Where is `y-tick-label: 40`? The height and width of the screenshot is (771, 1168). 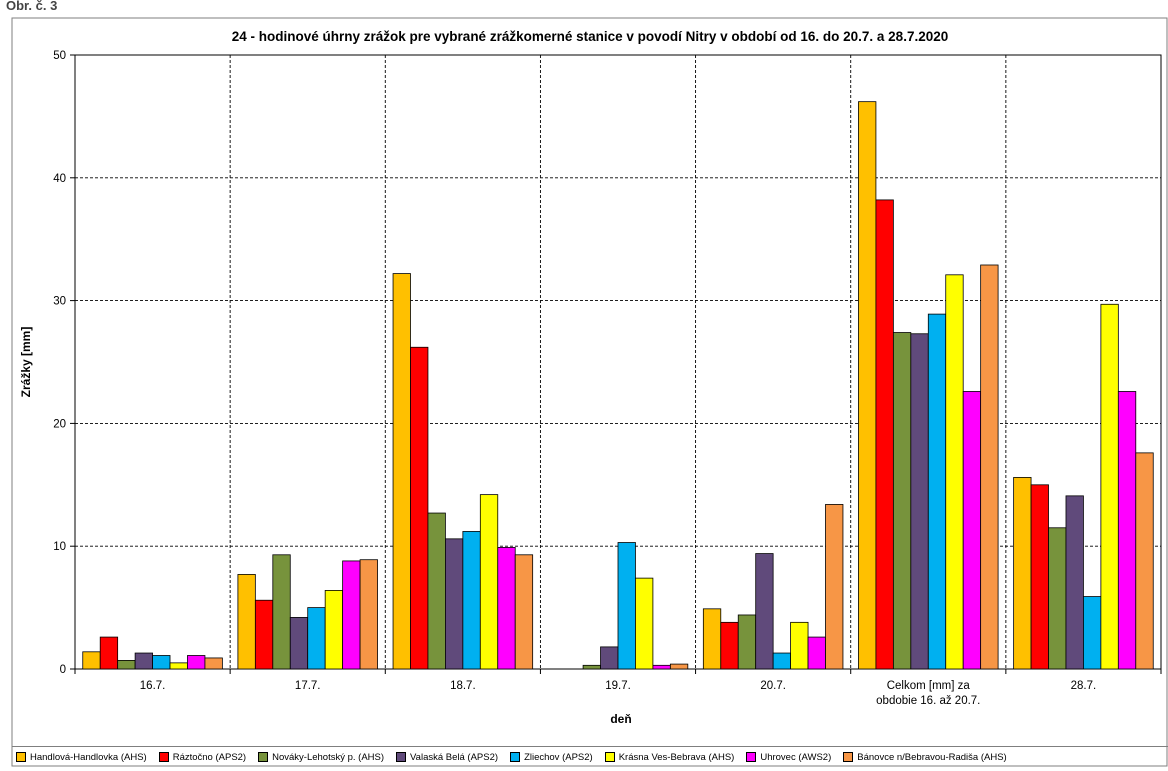 y-tick-label: 40 is located at coordinates (59, 179).